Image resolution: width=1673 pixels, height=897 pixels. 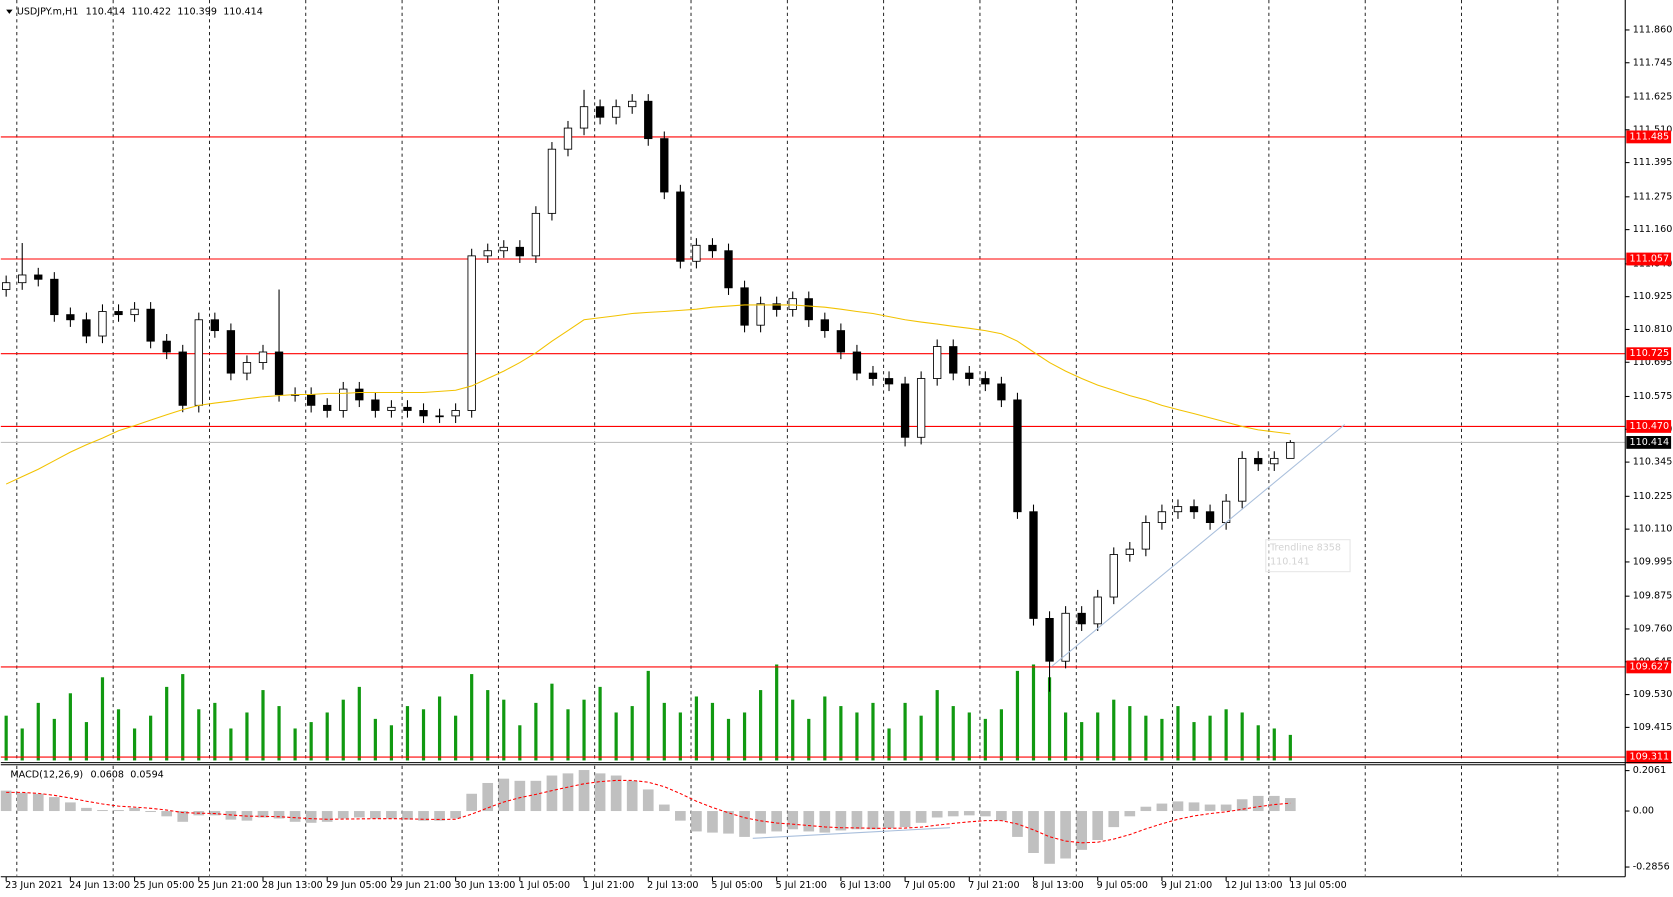 I want to click on y-tick-label: 109.760, so click(x=1653, y=628).